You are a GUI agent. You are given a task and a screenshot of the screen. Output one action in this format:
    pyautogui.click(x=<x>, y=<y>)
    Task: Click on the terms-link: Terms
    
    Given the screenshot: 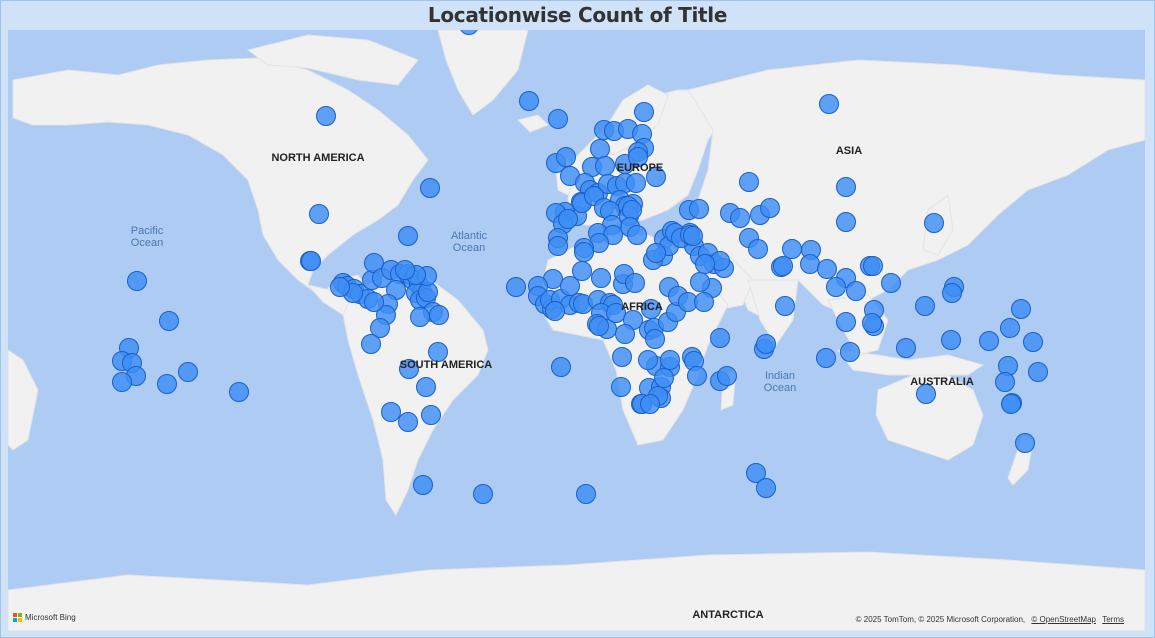 What is the action you would take?
    pyautogui.click(x=1113, y=619)
    